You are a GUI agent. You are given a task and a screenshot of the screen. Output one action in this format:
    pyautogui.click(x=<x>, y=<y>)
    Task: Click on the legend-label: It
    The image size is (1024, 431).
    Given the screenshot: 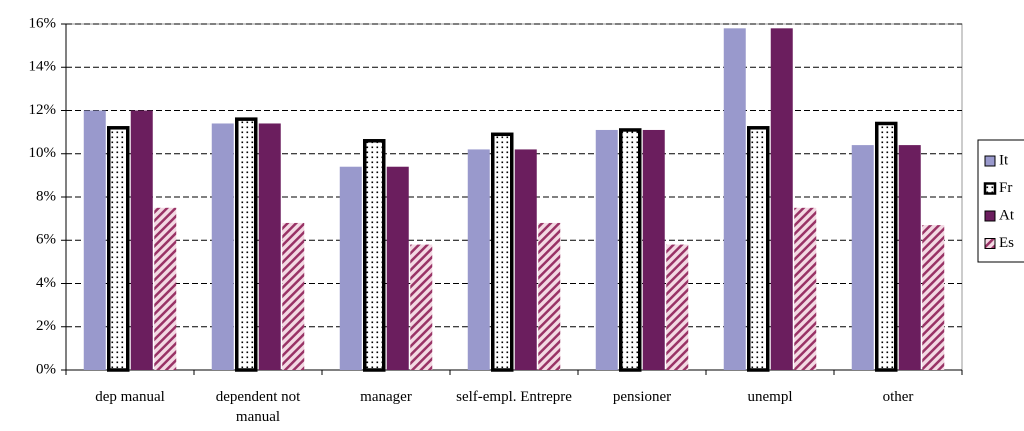 What is the action you would take?
    pyautogui.click(x=1004, y=160)
    